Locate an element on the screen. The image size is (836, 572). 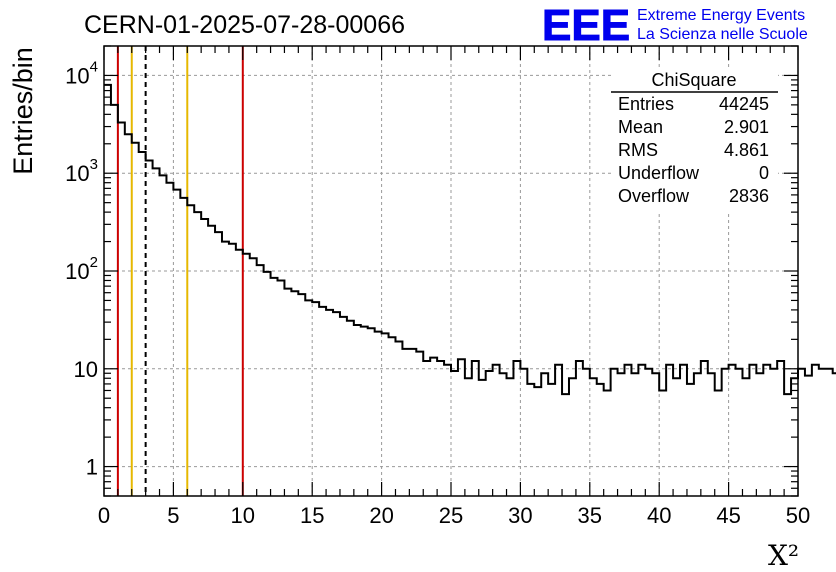
x-tick-label: 10 is located at coordinates (243, 515).